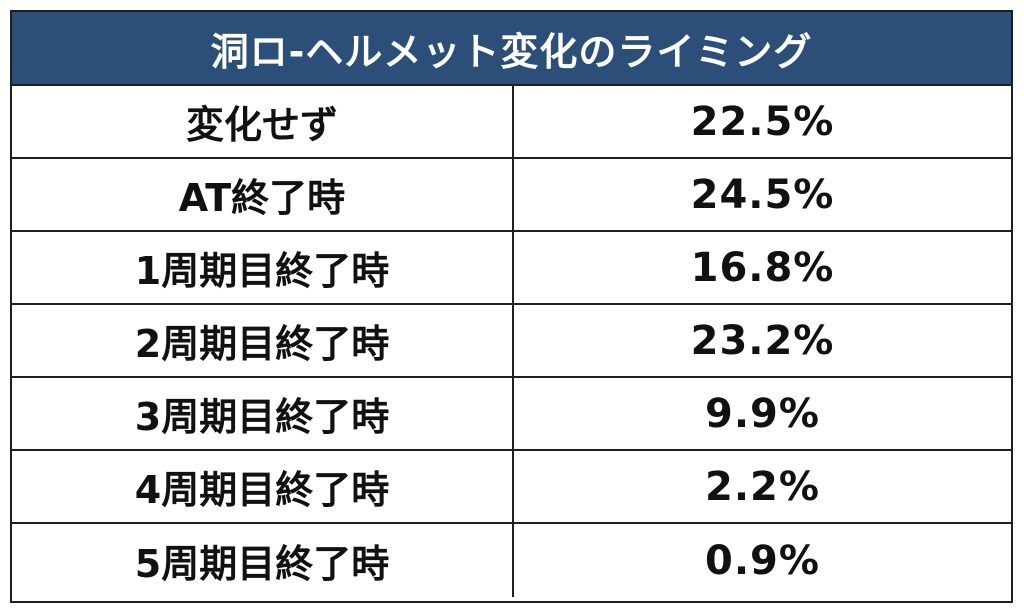  I want to click on row-value: 23.2%, so click(762, 340).